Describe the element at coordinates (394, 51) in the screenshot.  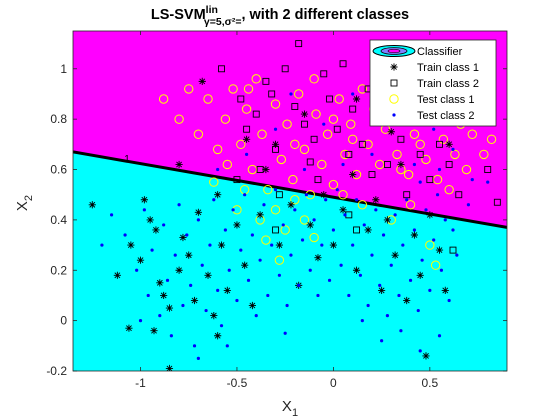
I see `legend-classifier-marker` at that location.